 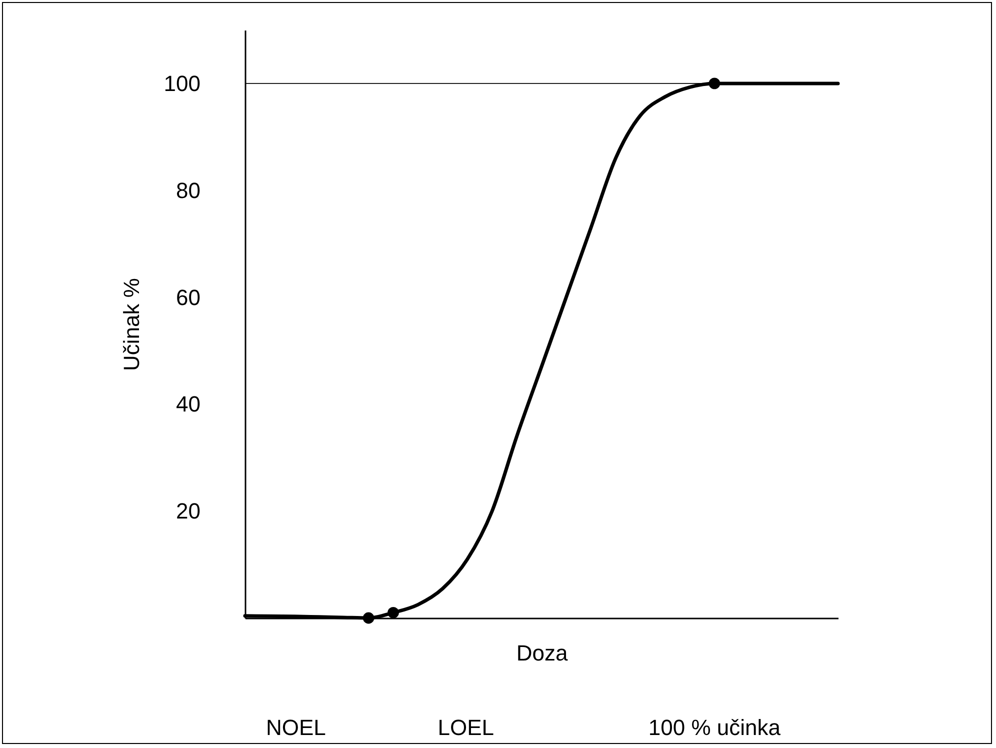 I want to click on text: 100 % učinka, so click(x=715, y=727).